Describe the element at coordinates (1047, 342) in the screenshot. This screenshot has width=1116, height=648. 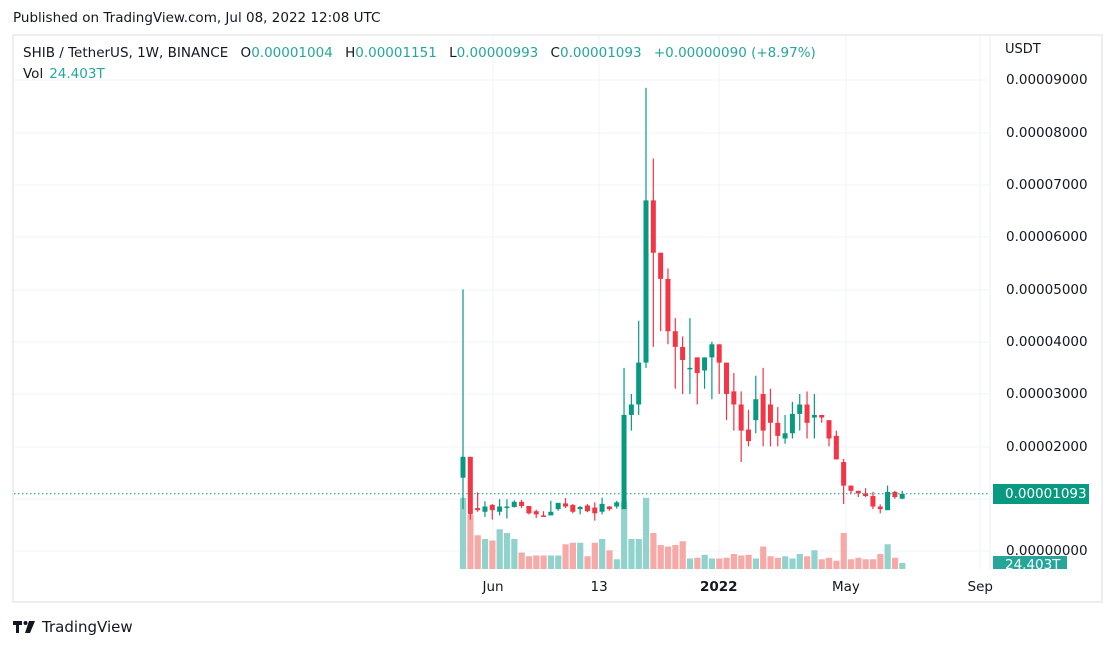
I see `price-tick: 0.00004000` at that location.